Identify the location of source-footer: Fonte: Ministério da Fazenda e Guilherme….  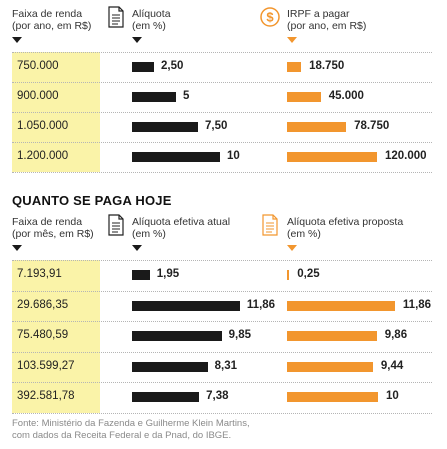
(131, 429).